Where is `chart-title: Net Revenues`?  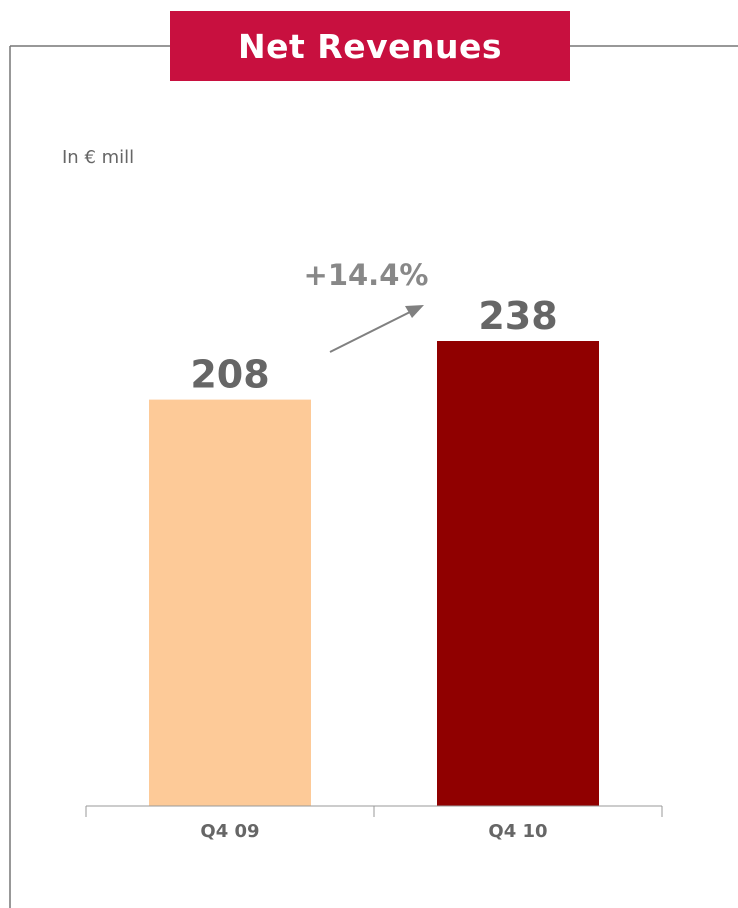 chart-title: Net Revenues is located at coordinates (370, 46).